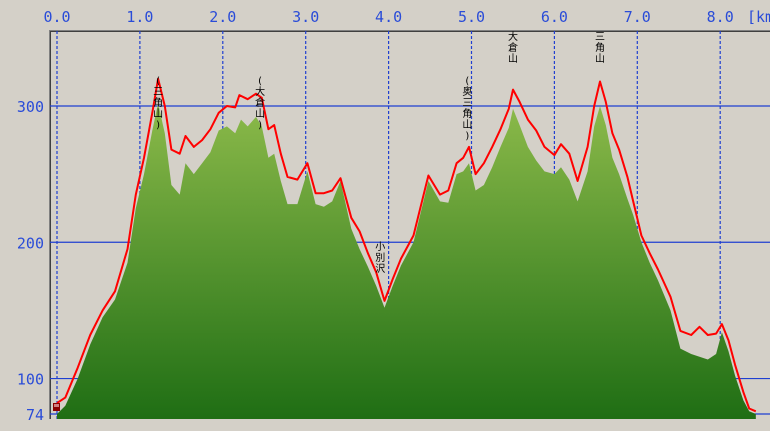 This screenshot has height=431, width=770. Describe the element at coordinates (222, 17) in the screenshot. I see `x-tick-label: 2.0` at that location.